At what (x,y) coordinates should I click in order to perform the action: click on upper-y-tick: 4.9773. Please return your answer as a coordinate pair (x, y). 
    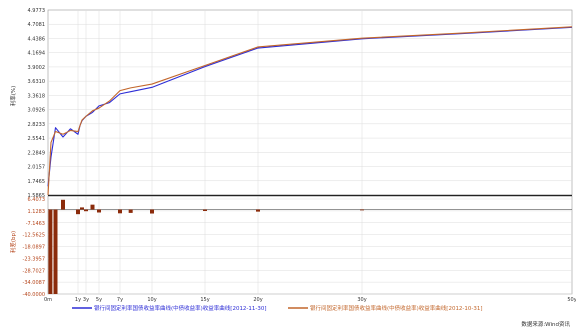
    Looking at the image, I should click on (37, 11).